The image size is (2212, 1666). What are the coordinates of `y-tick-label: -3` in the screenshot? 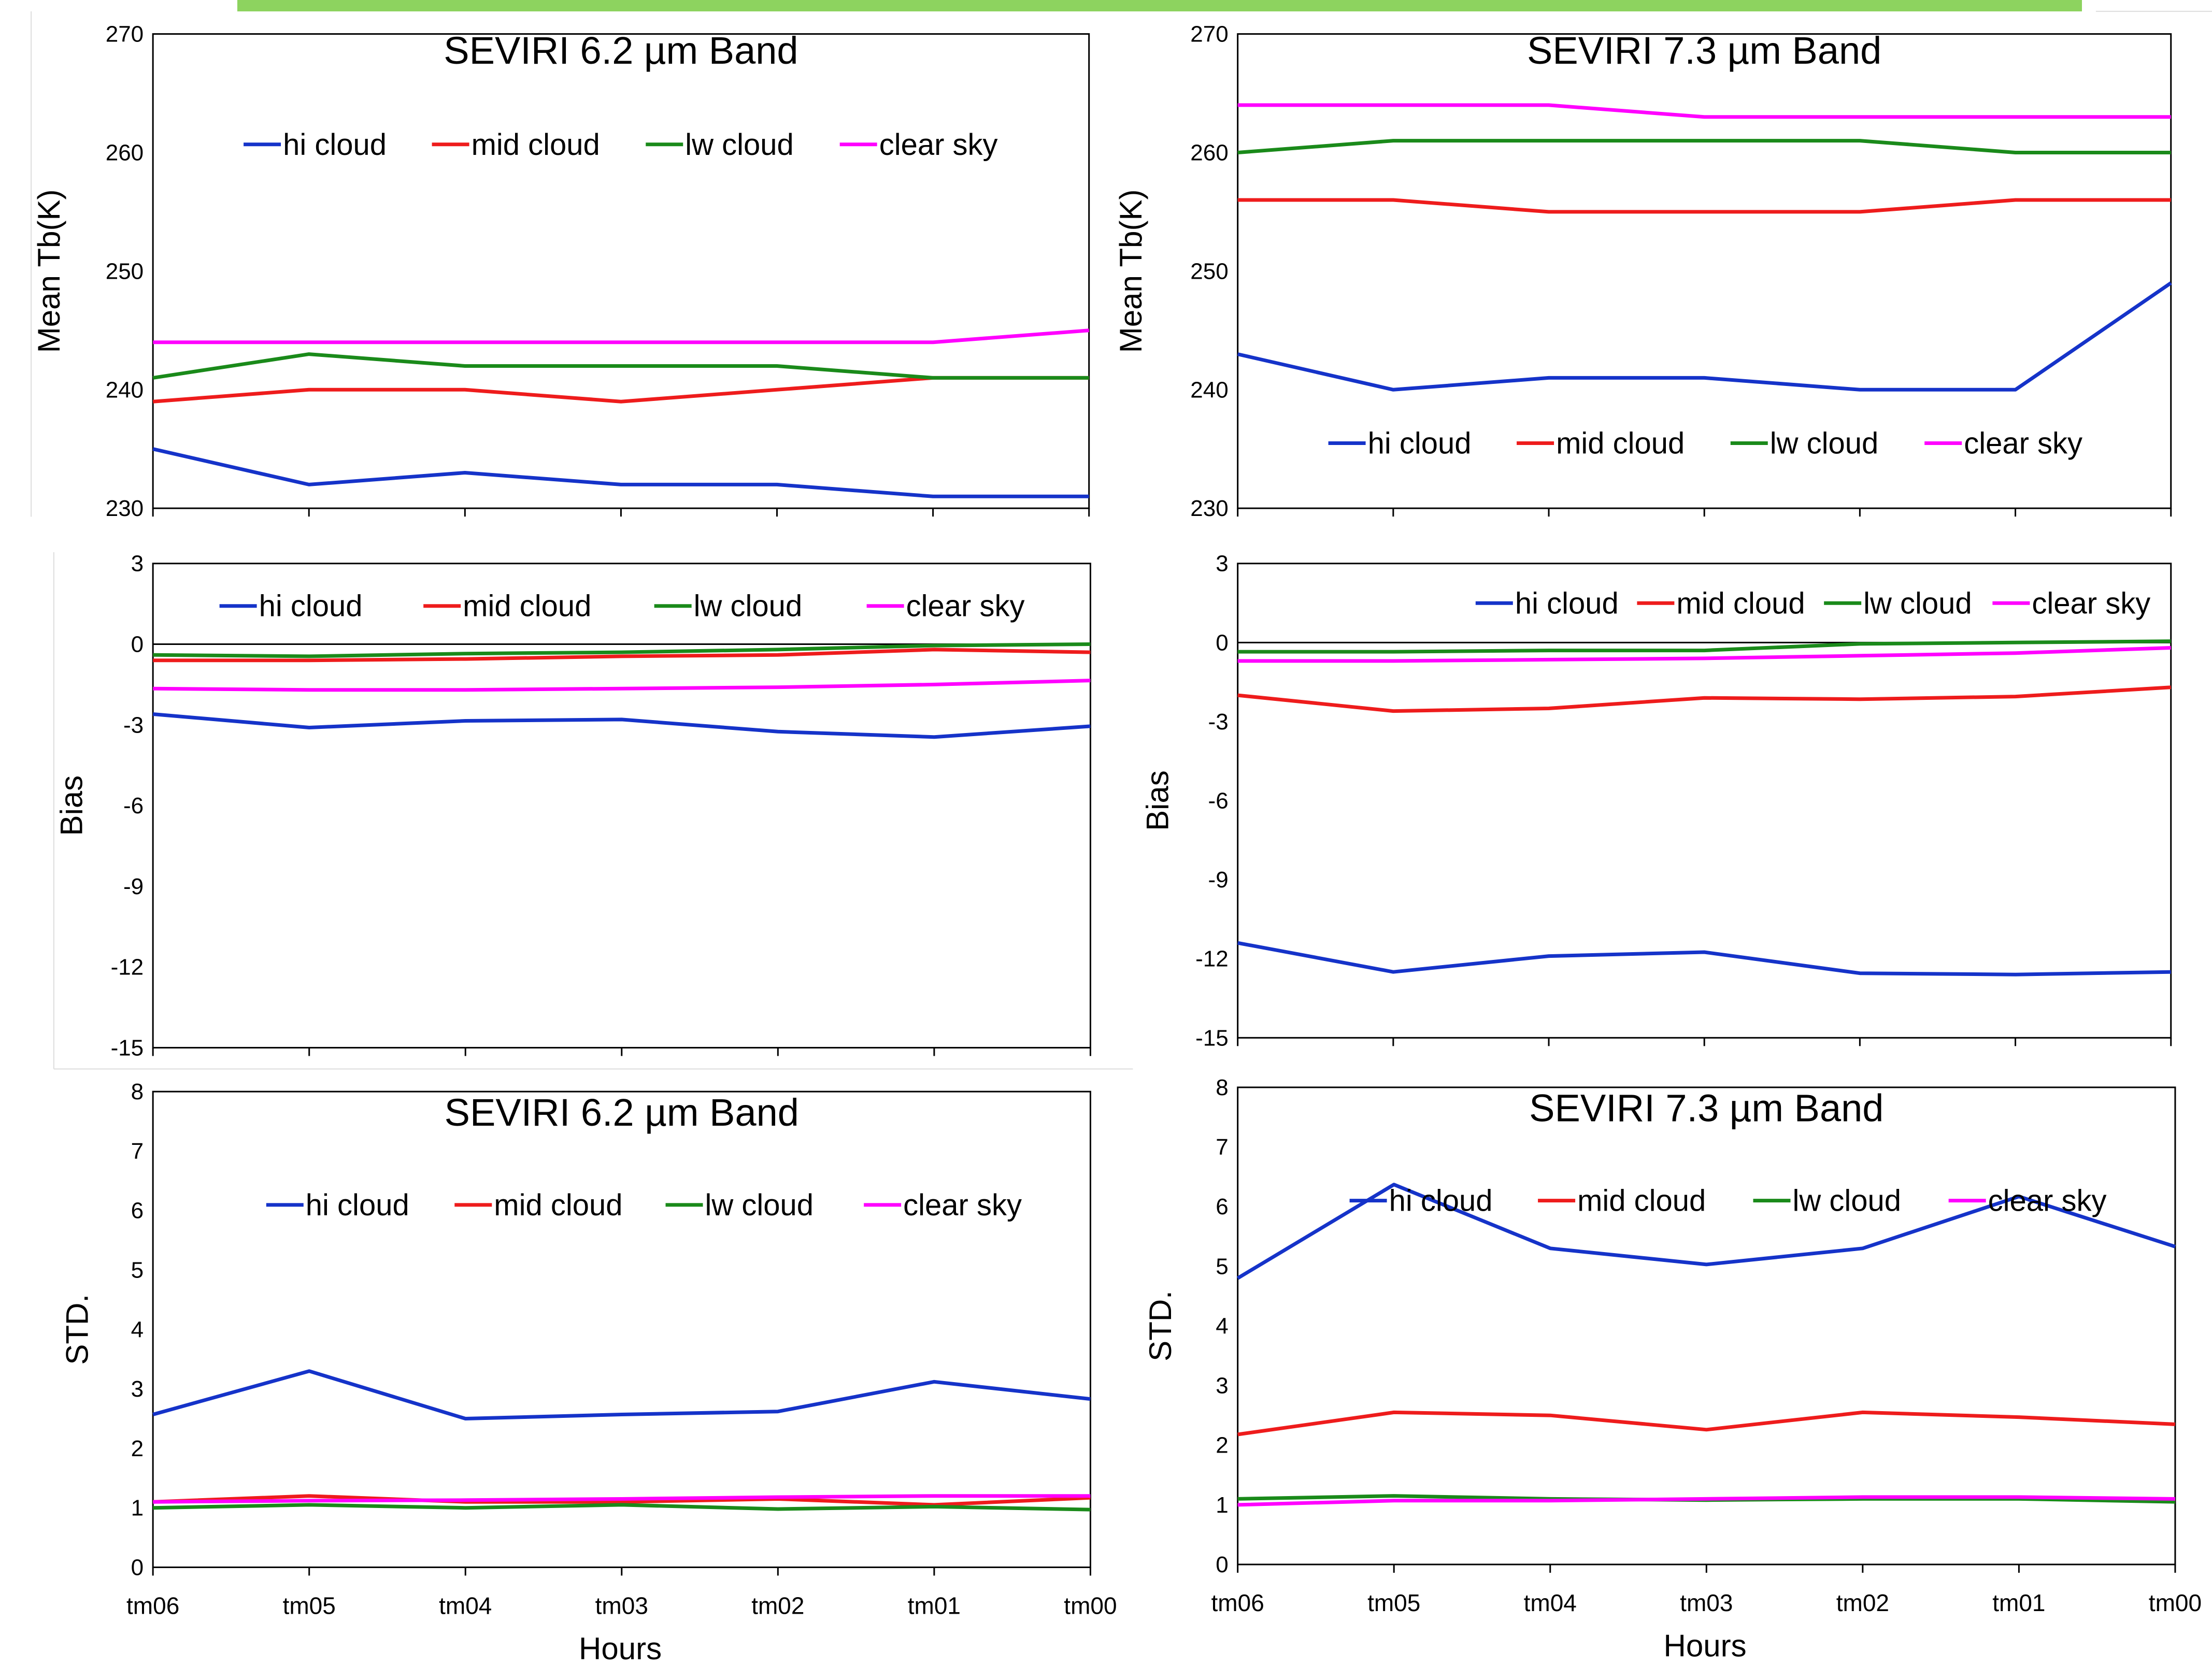 It's located at (1218, 722).